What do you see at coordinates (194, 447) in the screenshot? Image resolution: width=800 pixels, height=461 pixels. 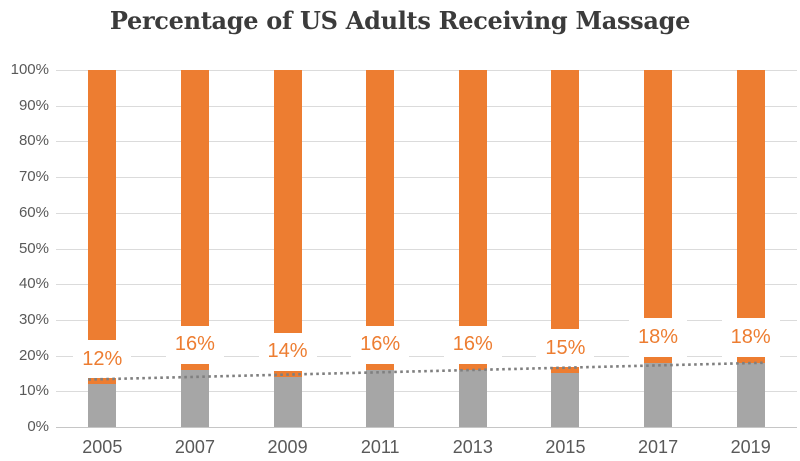 I see `x-axis-tick-label: 2007` at bounding box center [194, 447].